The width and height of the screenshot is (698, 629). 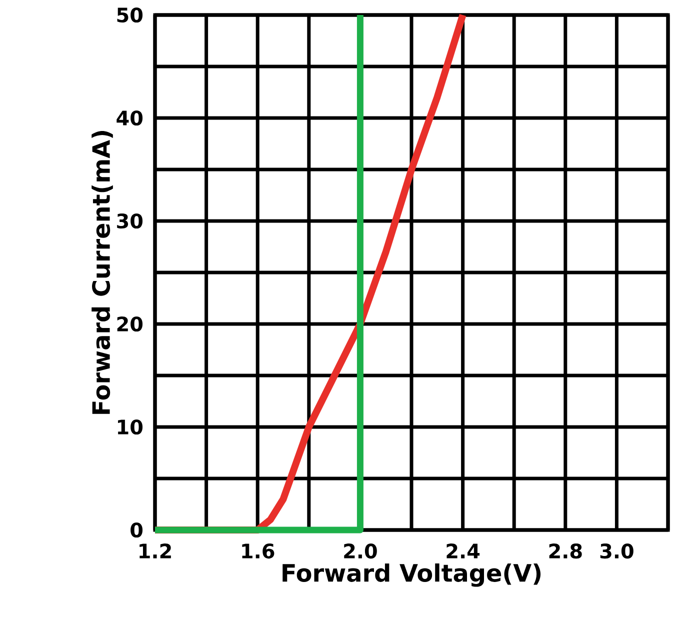 What do you see at coordinates (360, 551) in the screenshot?
I see `x-tick-label: 2.0` at bounding box center [360, 551].